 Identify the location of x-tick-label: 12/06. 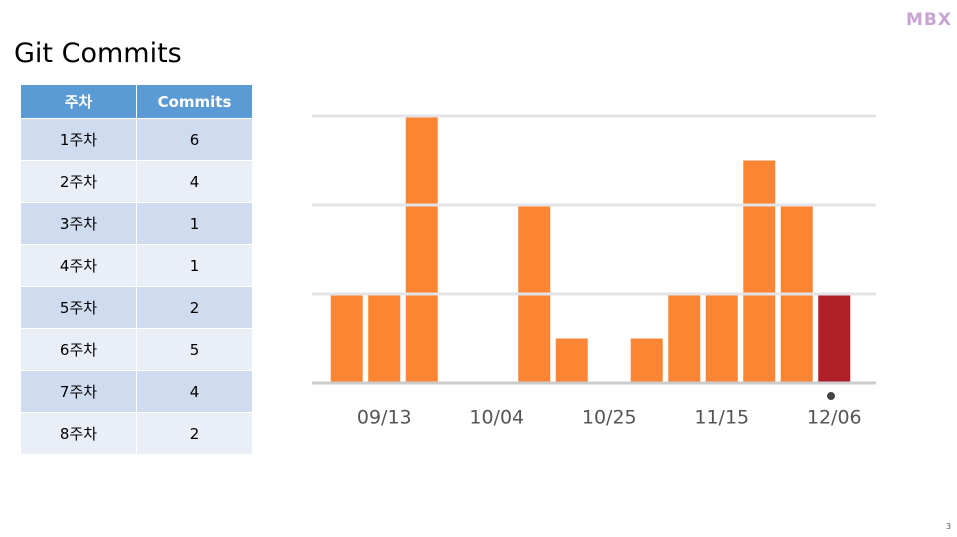
(834, 418).